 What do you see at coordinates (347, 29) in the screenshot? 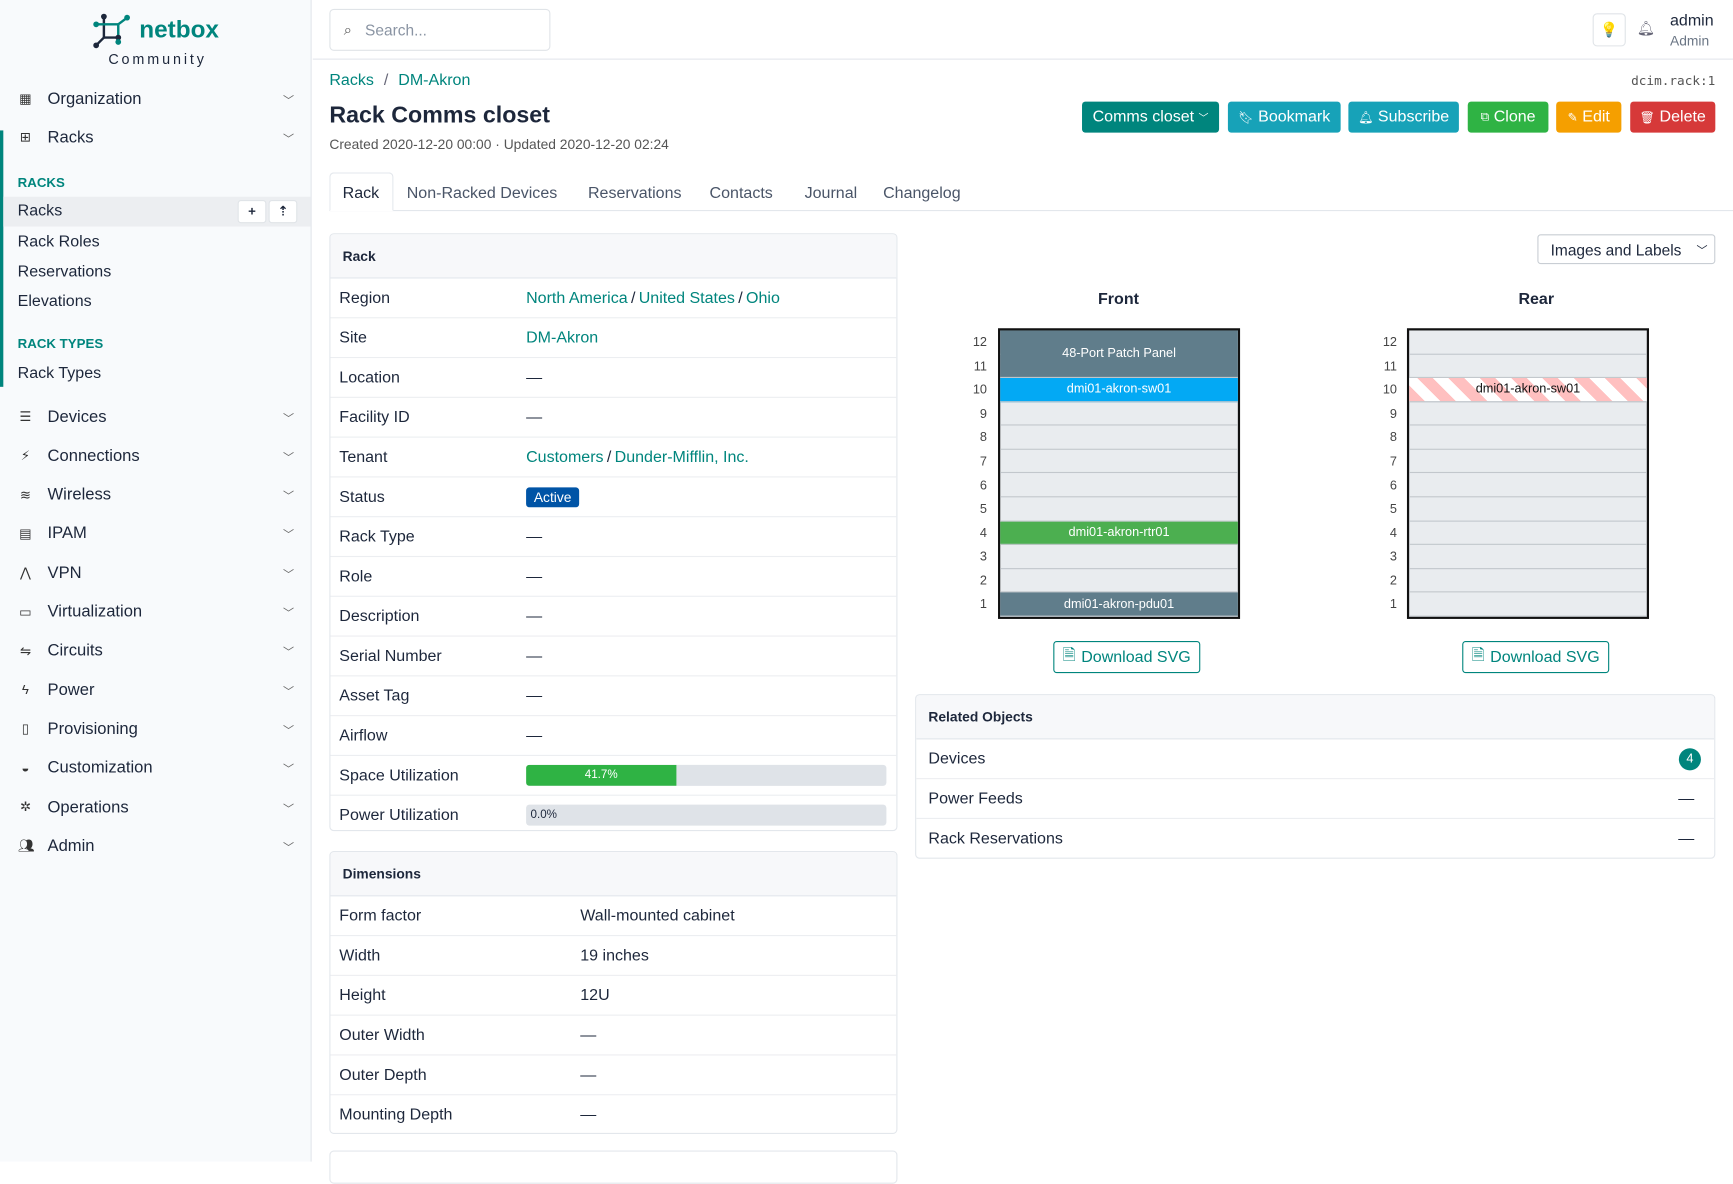
I see `search-icon: ⌕` at bounding box center [347, 29].